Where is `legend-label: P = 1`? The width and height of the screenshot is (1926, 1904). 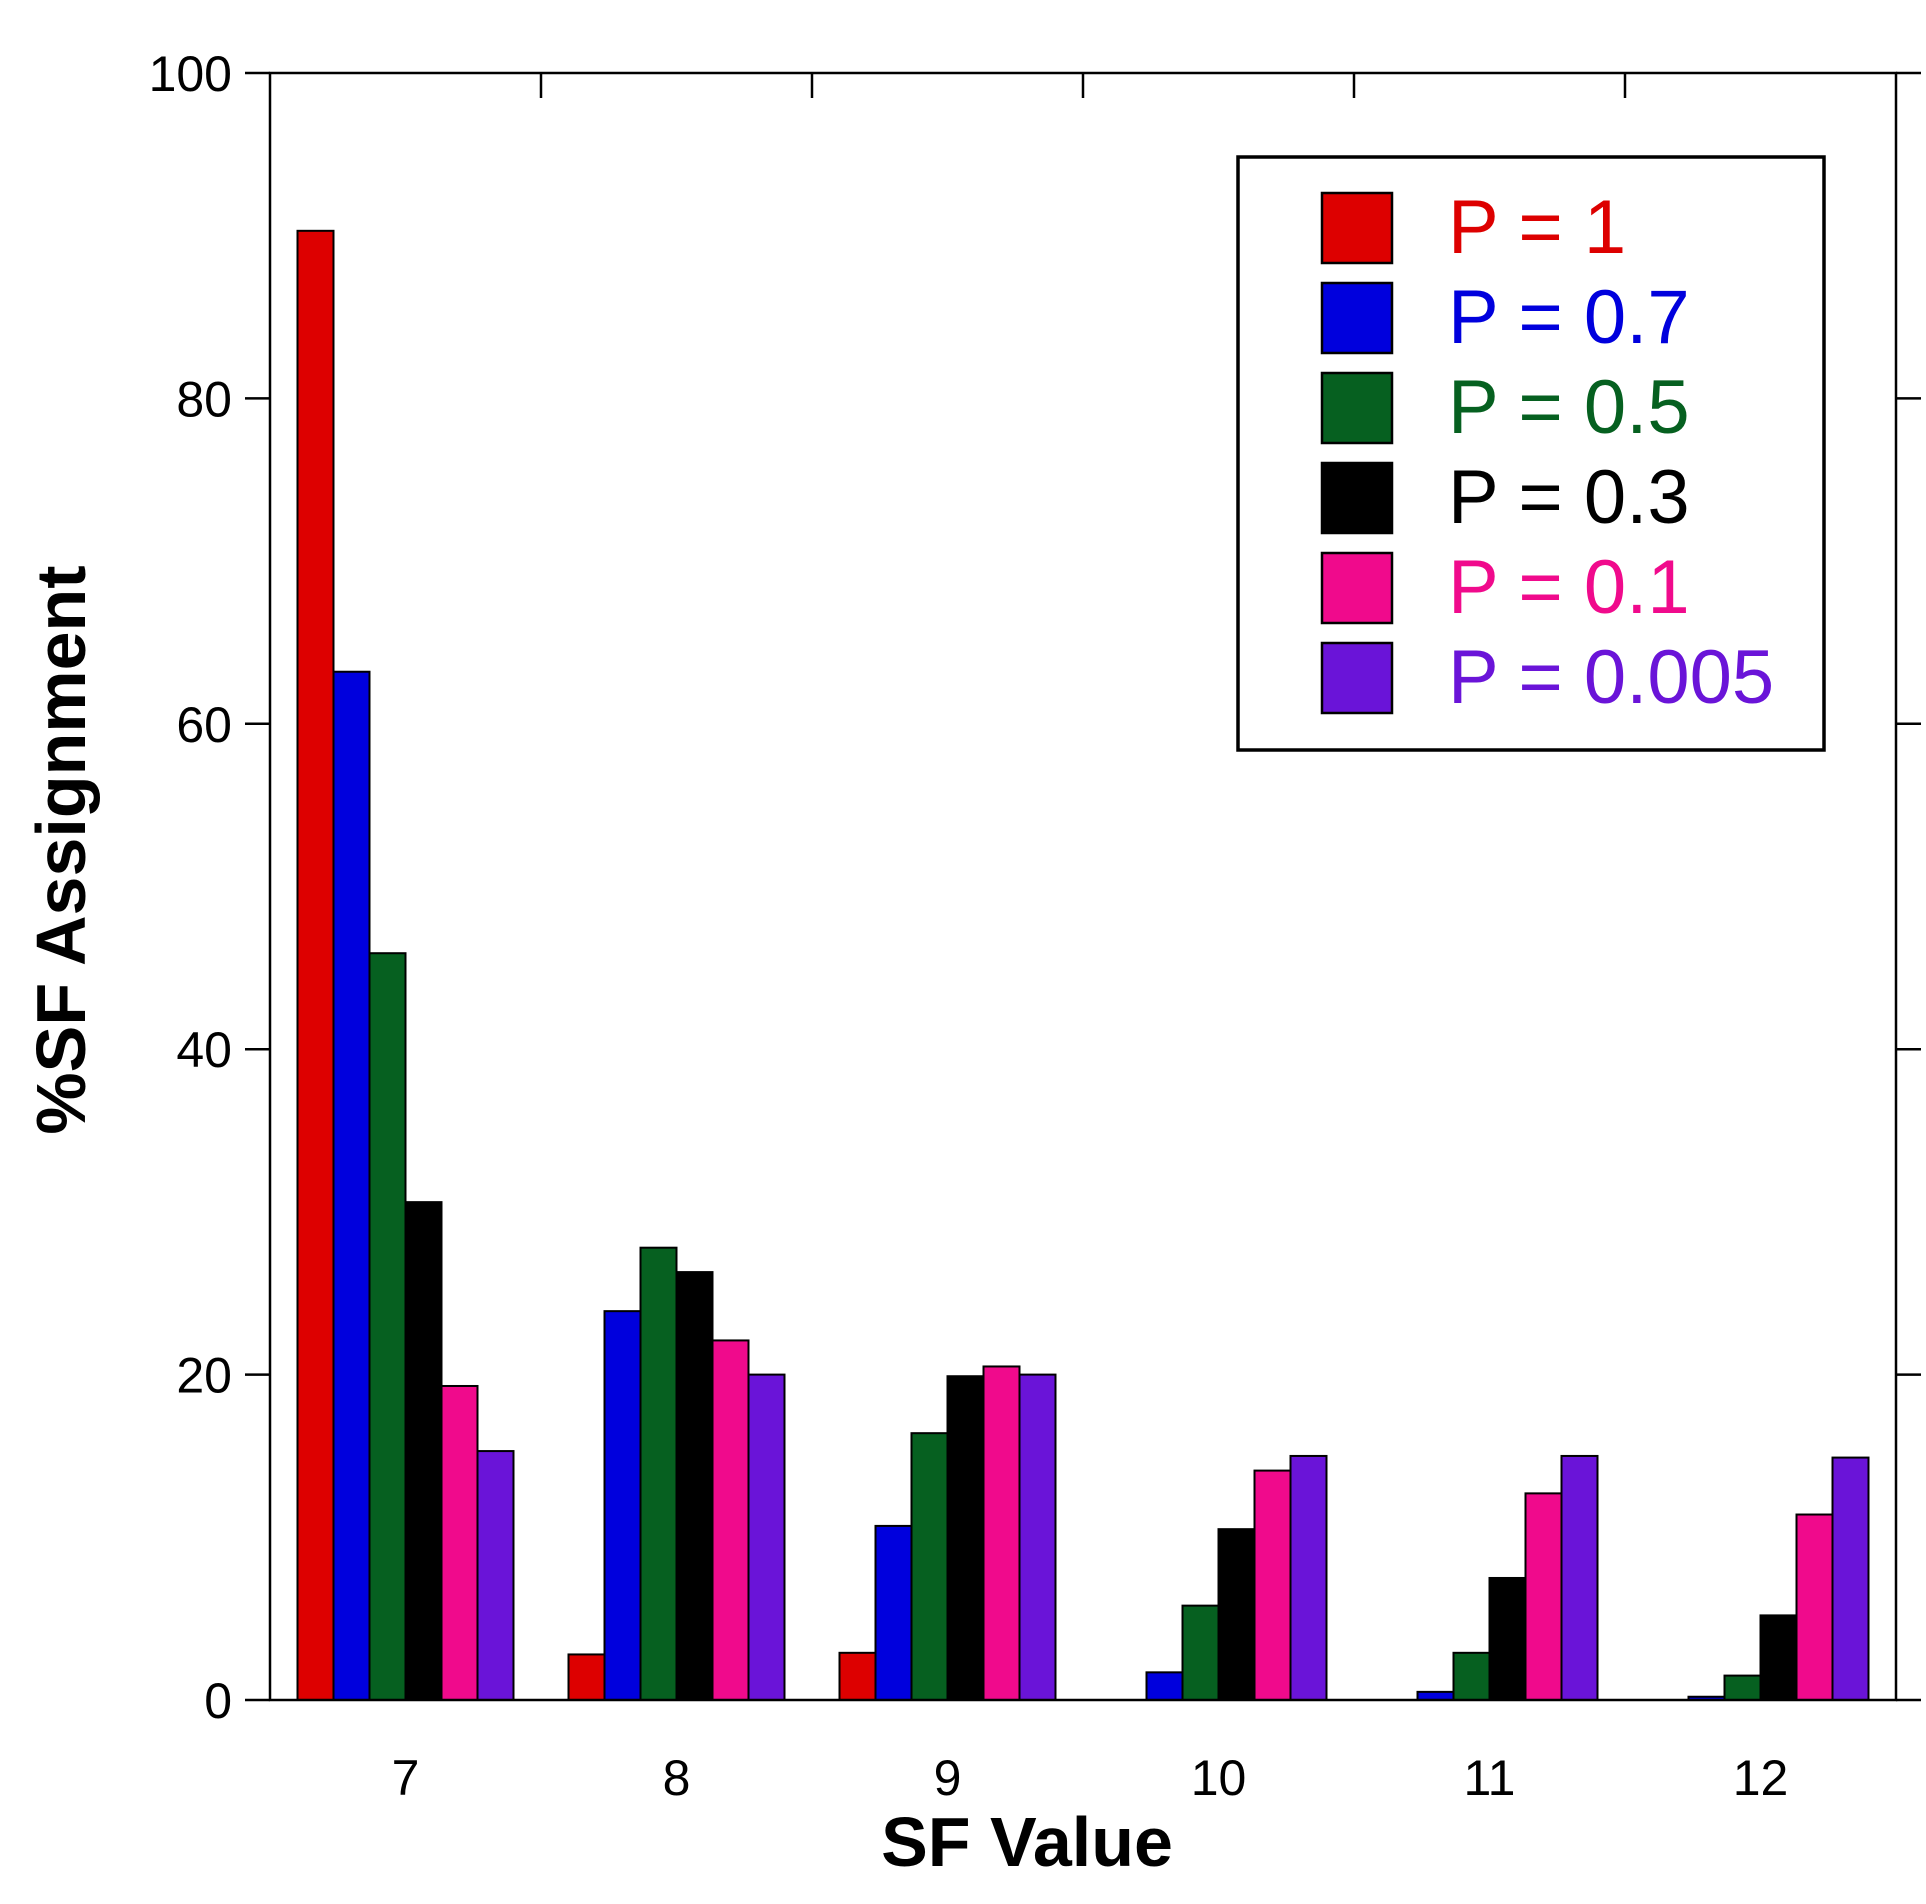 legend-label: P = 1 is located at coordinates (1537, 227).